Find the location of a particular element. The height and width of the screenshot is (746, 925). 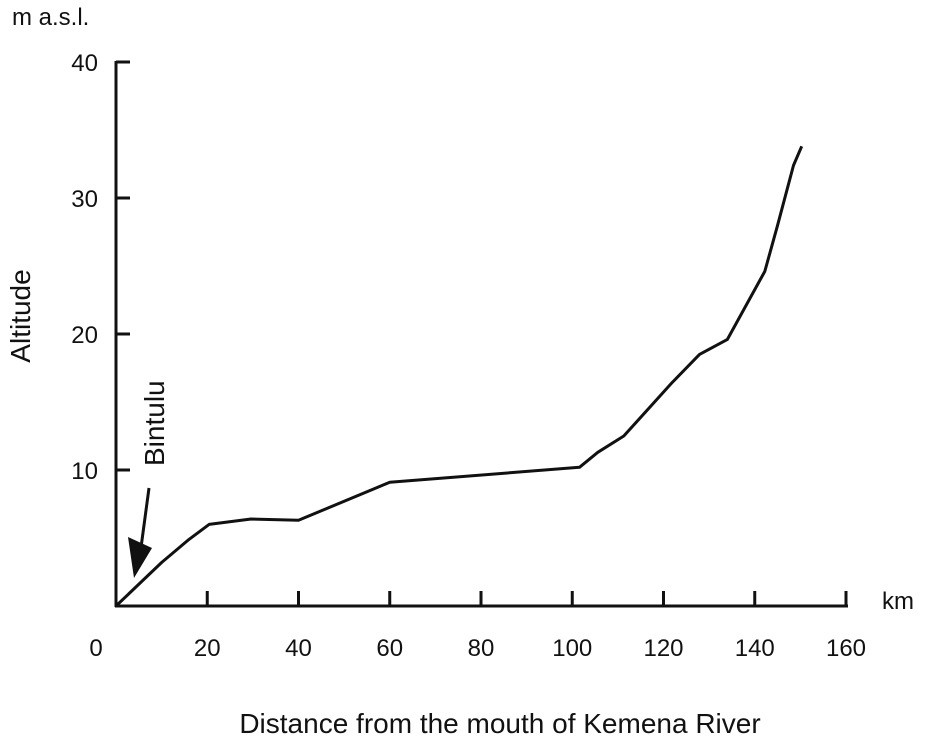

bintulu-annotation: Bintulu is located at coordinates (149, 479).